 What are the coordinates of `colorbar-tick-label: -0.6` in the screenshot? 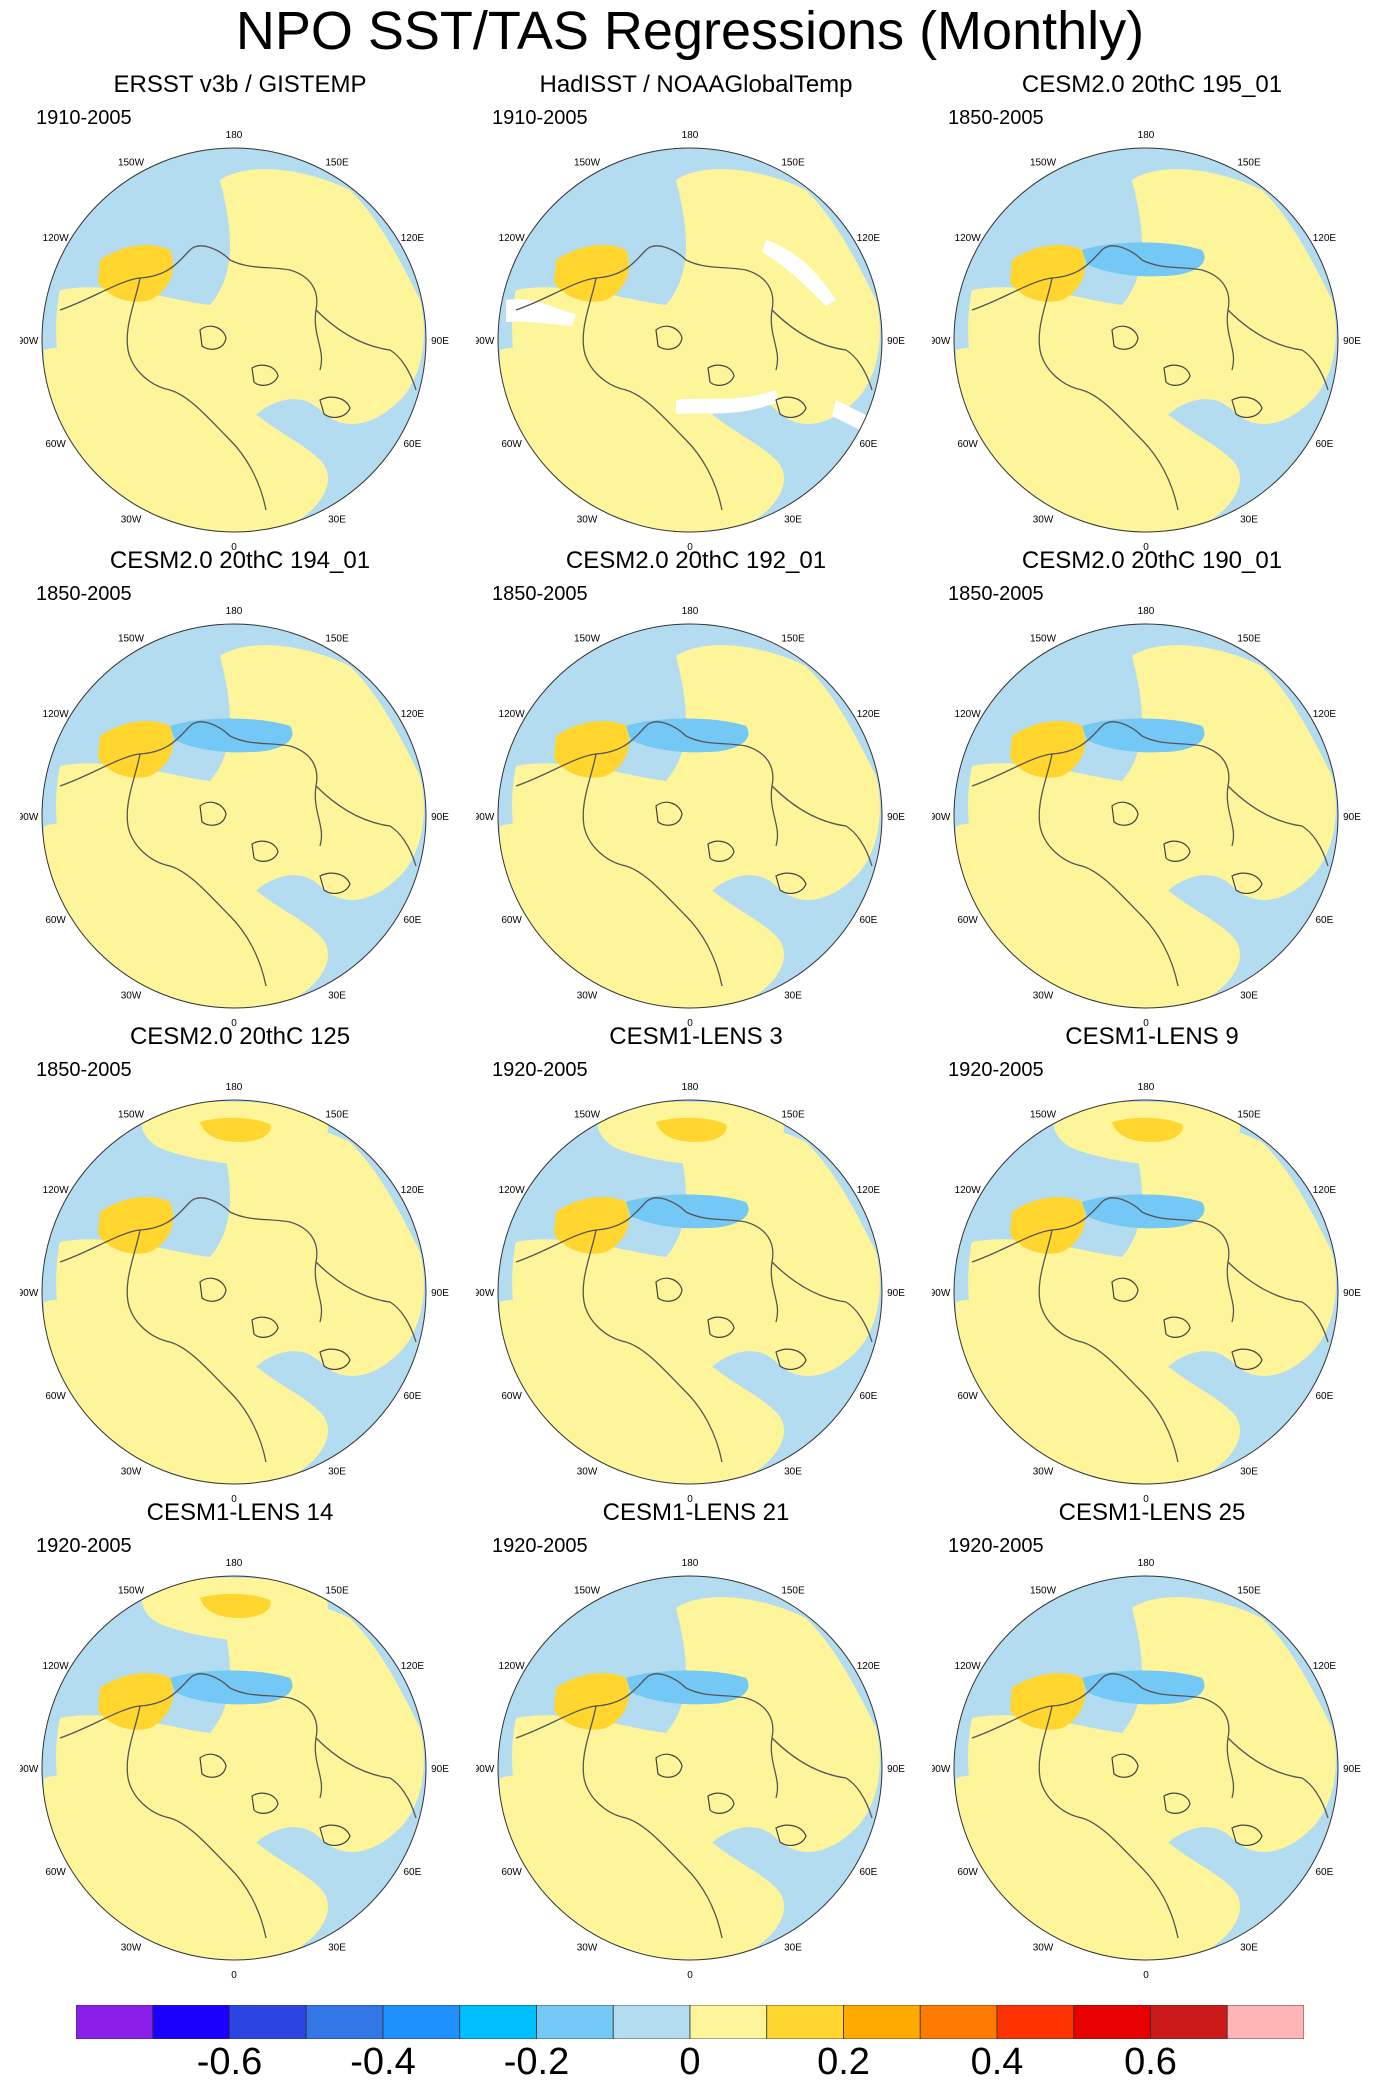 It's located at (229, 2062).